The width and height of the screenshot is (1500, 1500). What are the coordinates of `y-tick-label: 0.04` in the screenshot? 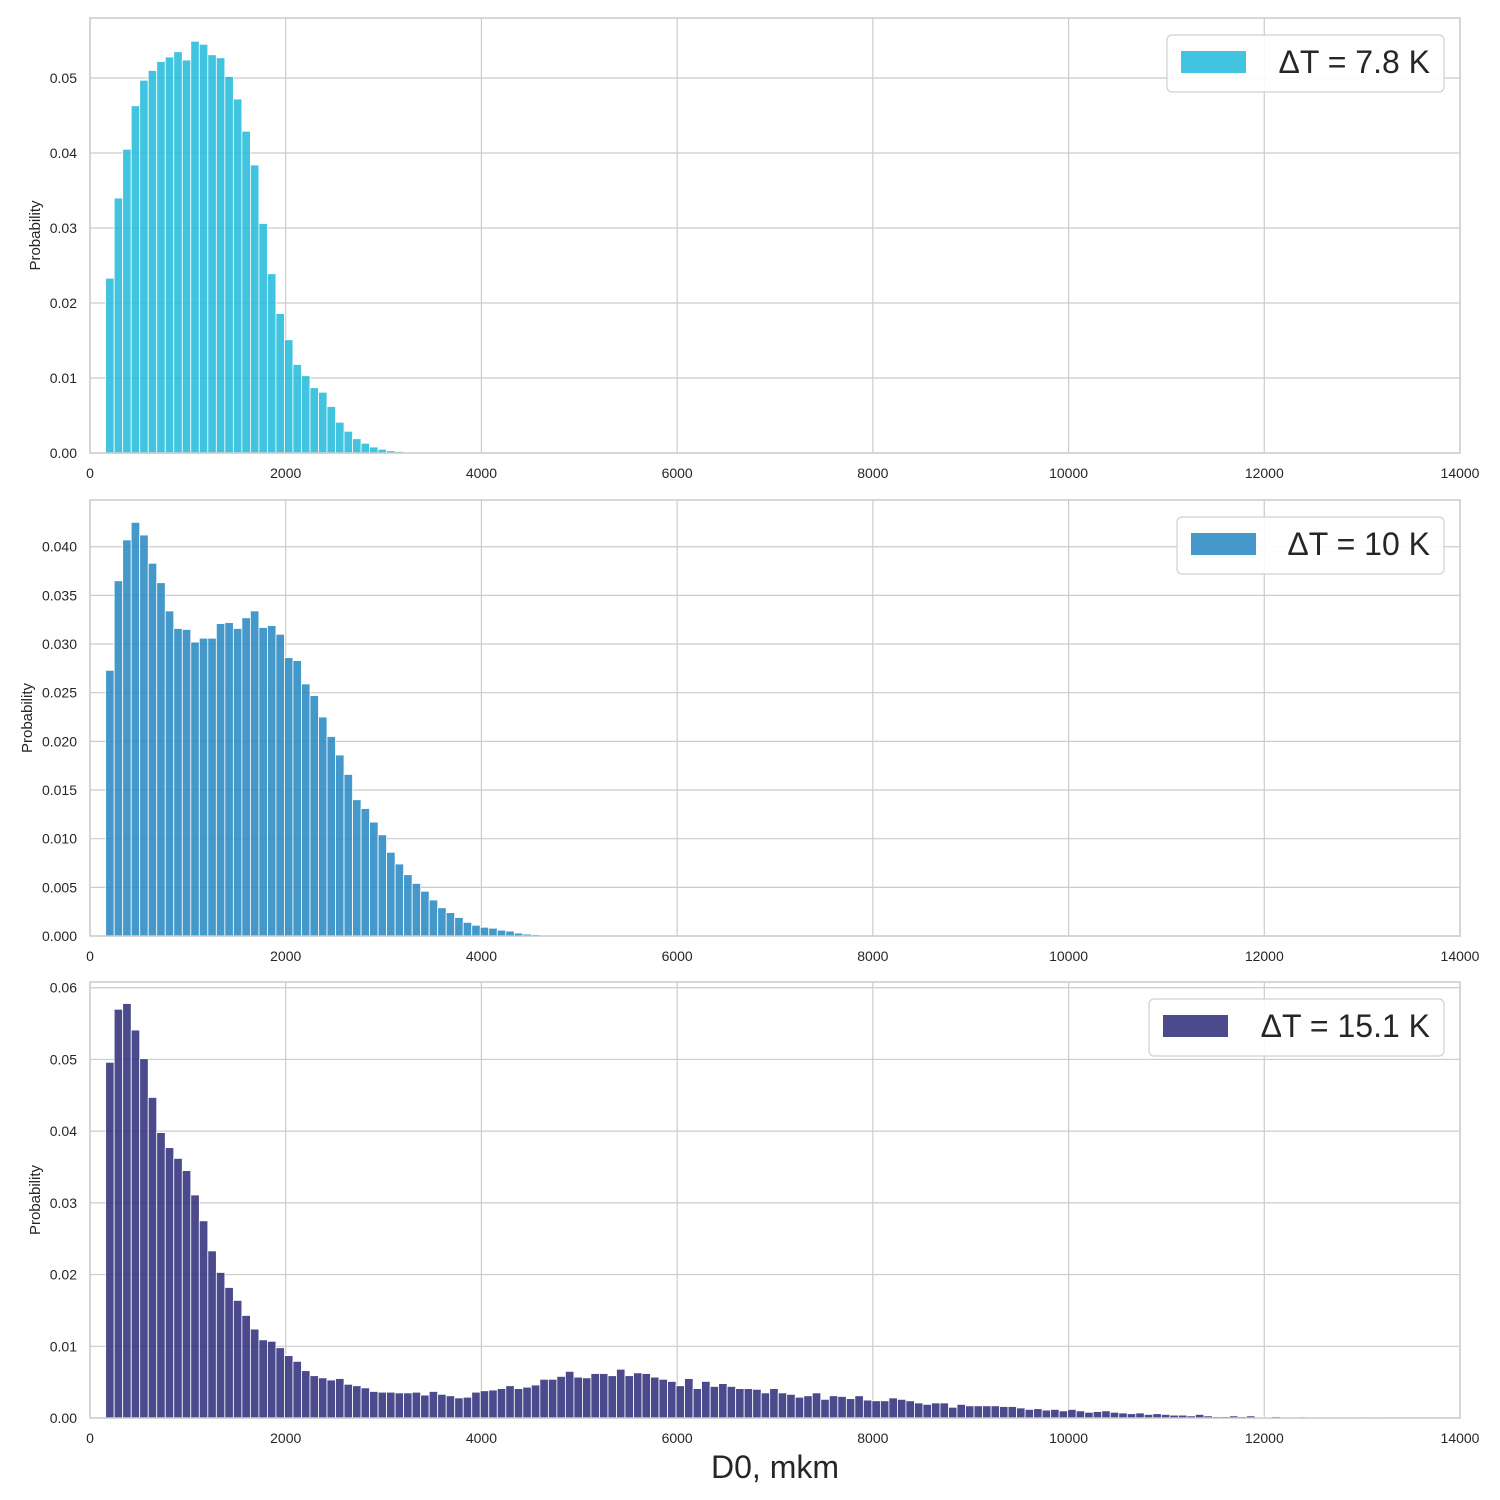 It's located at (63, 1131).